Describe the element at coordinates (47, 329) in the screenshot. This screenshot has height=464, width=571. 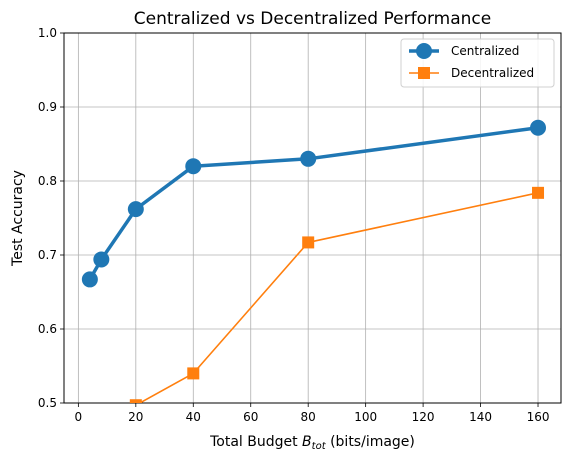
I see `y-tick-label: 0.6` at that location.